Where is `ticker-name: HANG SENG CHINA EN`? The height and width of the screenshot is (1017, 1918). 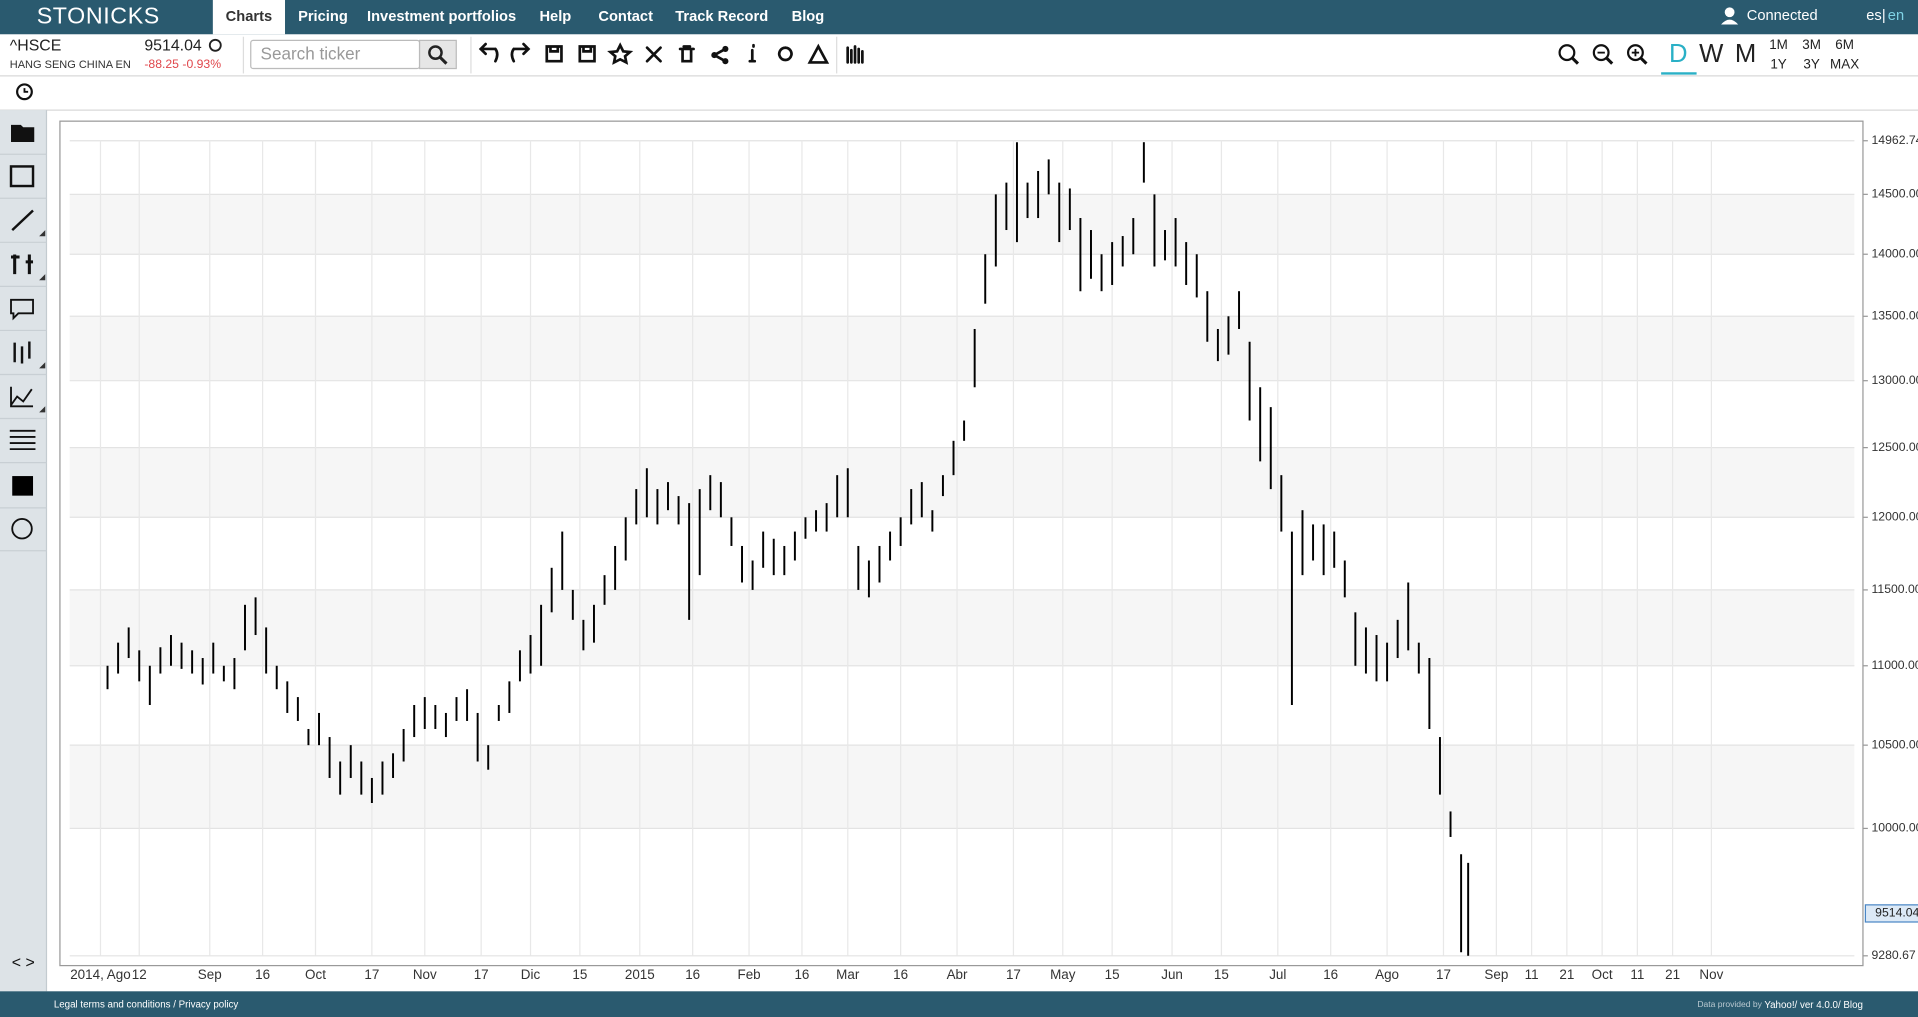
ticker-name: HANG SENG CHINA EN is located at coordinates (70, 65).